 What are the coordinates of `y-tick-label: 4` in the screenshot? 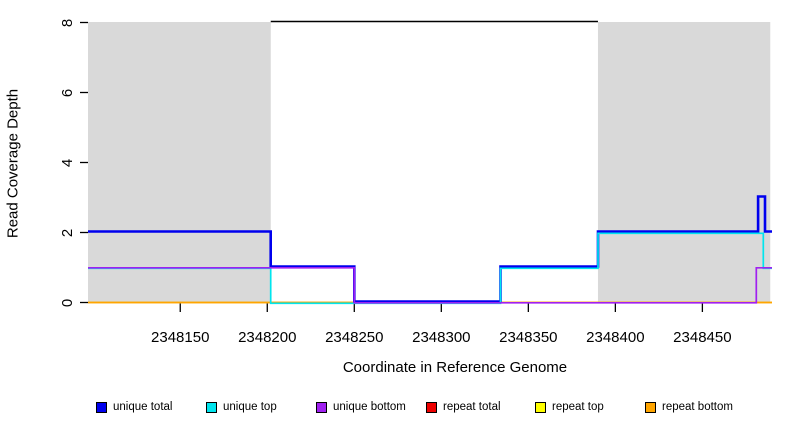 It's located at (67, 162).